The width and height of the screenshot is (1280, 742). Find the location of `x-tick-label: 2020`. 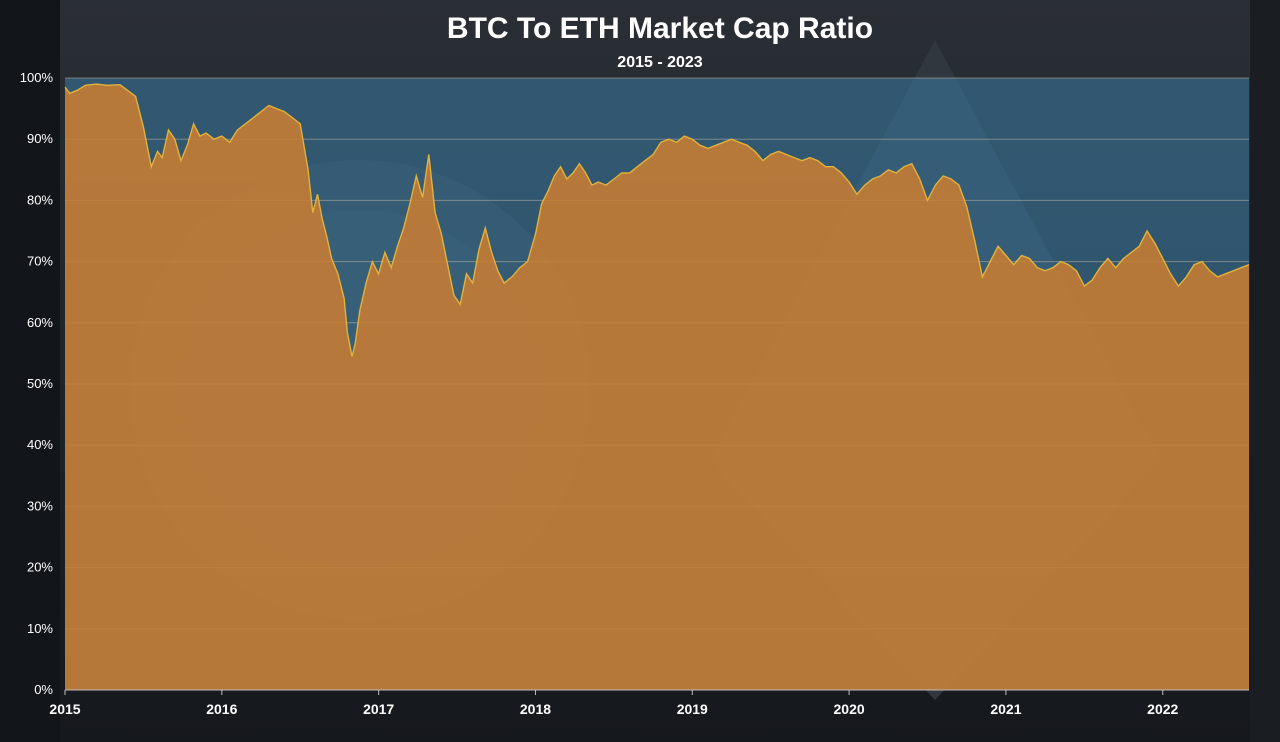

x-tick-label: 2020 is located at coordinates (849, 709).